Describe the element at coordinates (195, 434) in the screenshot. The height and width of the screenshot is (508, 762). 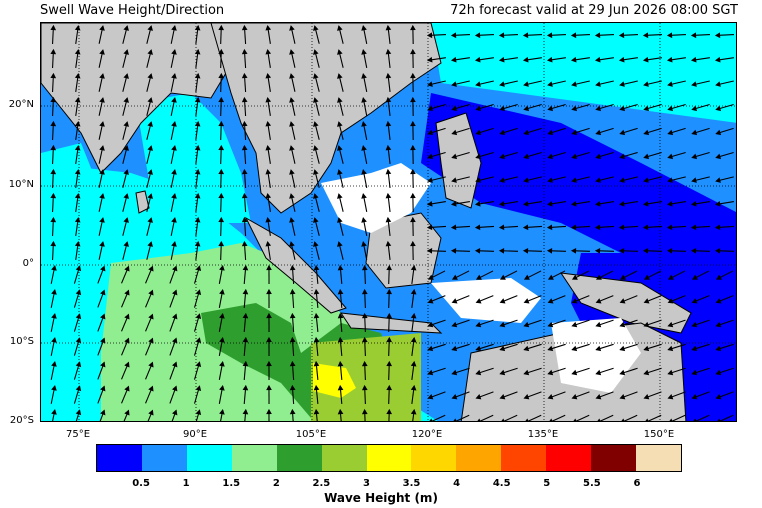
I see `lon-label-90e: 90°E` at that location.